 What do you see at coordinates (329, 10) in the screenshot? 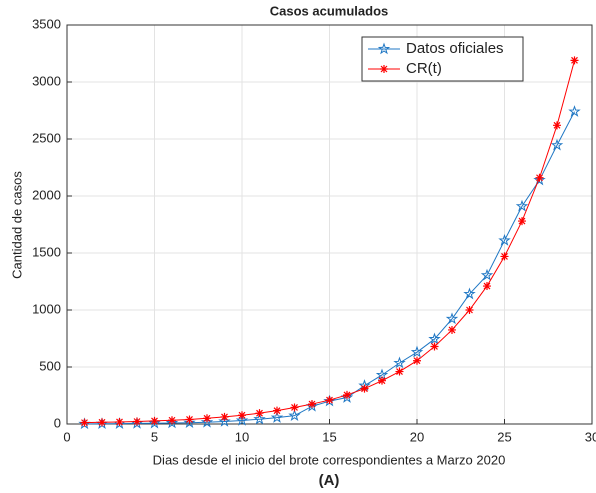
I see `chart-title: Casos acumulados` at bounding box center [329, 10].